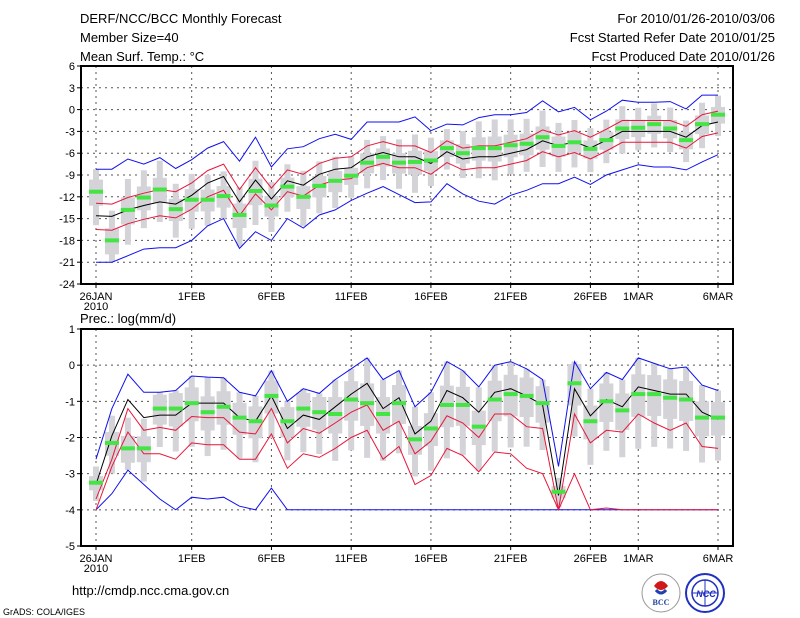 The image size is (800, 618). What do you see at coordinates (67, 241) in the screenshot?
I see `y-tick-label: -18` at bounding box center [67, 241].